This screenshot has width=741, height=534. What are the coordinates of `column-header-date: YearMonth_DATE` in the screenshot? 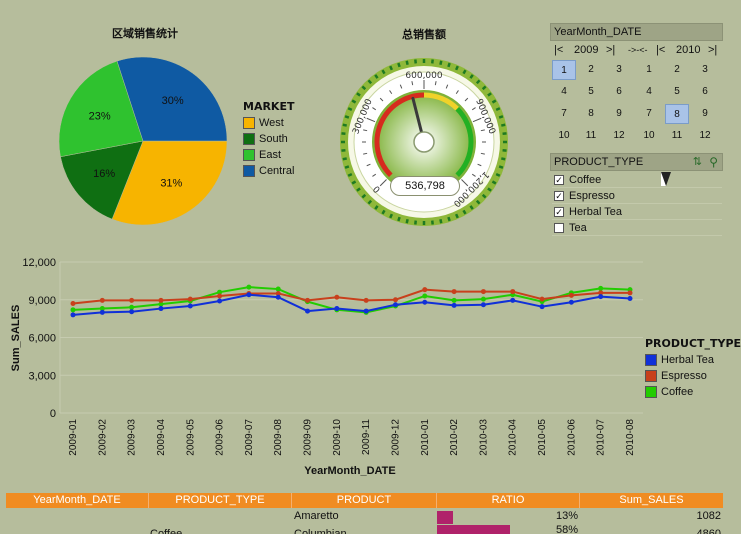 It's located at (77, 500).